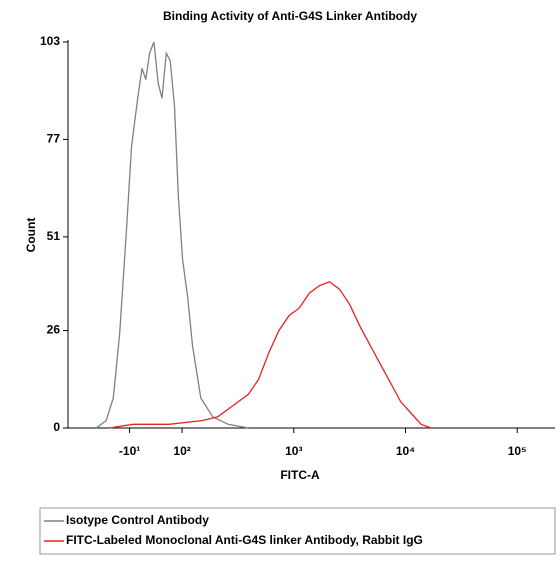 This screenshot has height=565, width=560. I want to click on x-tick-label: -10¹, so click(129, 451).